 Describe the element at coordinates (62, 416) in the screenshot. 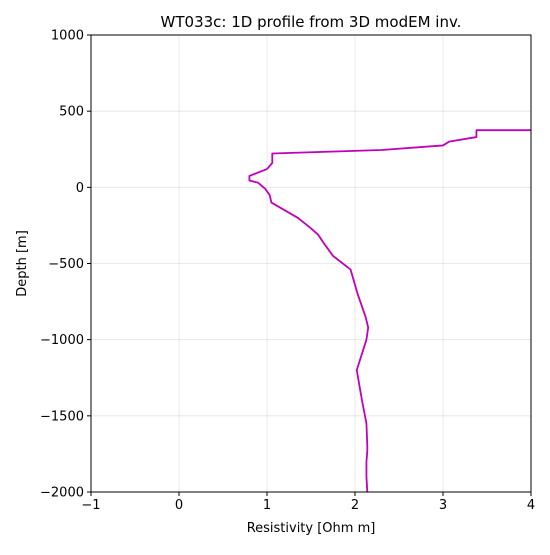

I see `y-tick-label: −1500` at that location.